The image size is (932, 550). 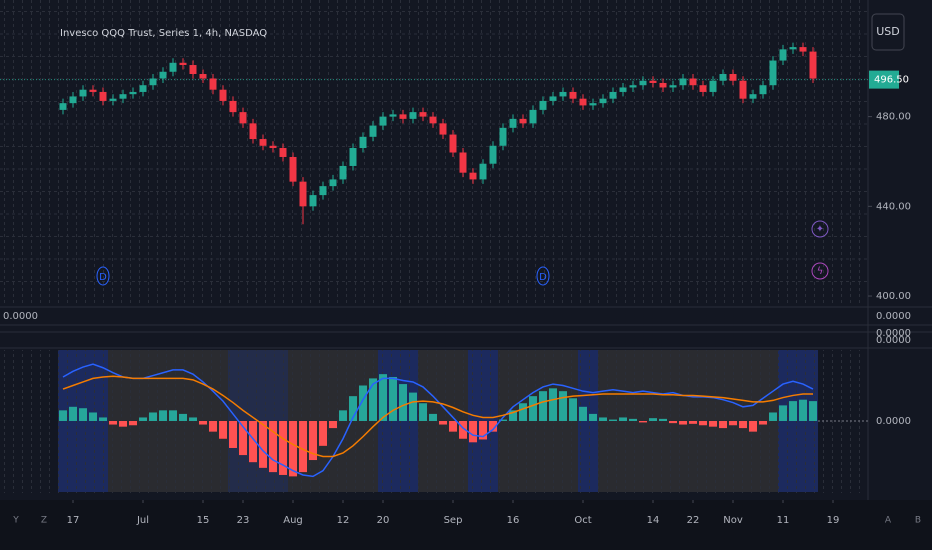 I want to click on pane-label-right: 0.0000, so click(x=893, y=316).